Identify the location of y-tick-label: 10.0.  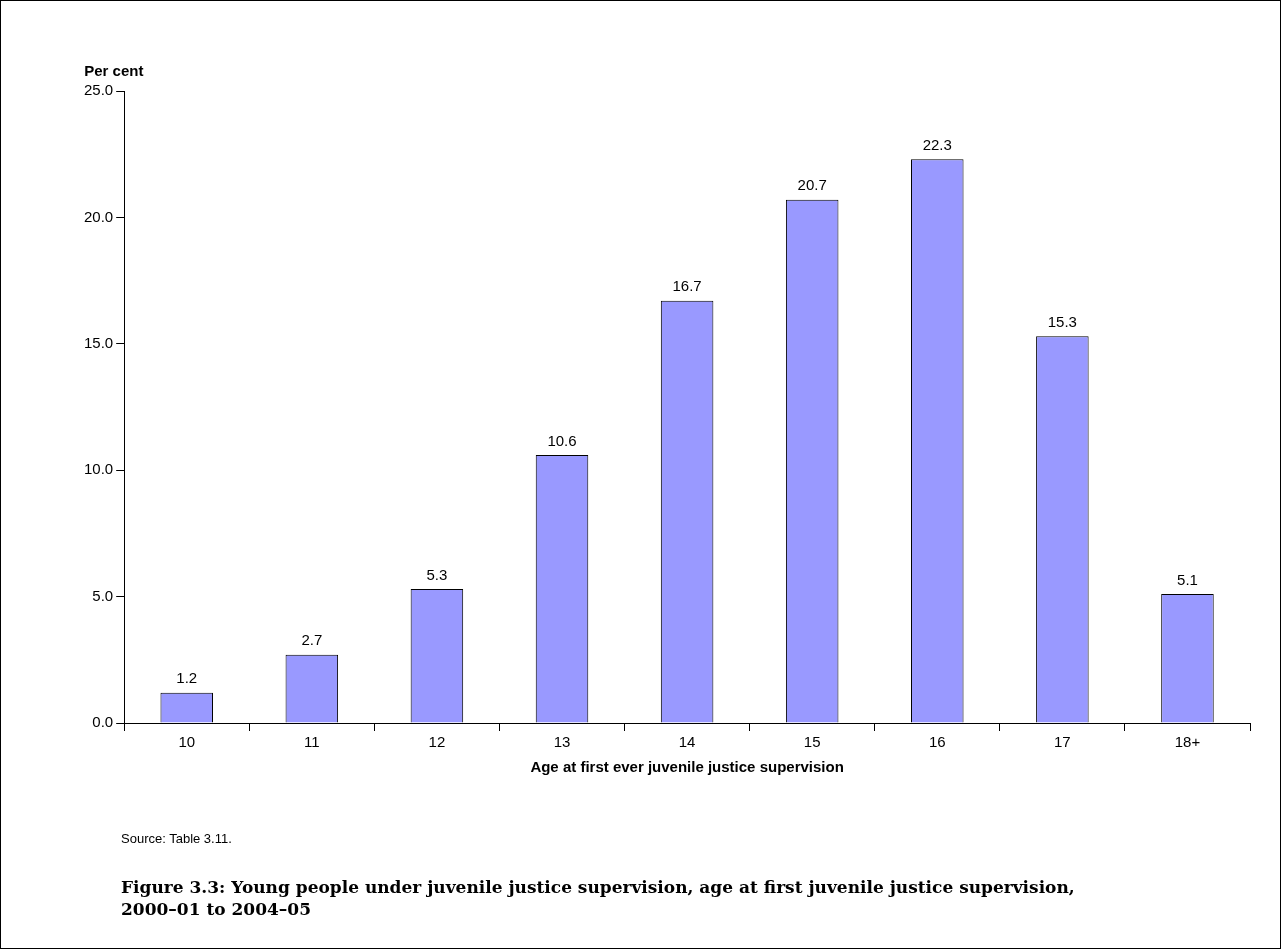
(98, 469).